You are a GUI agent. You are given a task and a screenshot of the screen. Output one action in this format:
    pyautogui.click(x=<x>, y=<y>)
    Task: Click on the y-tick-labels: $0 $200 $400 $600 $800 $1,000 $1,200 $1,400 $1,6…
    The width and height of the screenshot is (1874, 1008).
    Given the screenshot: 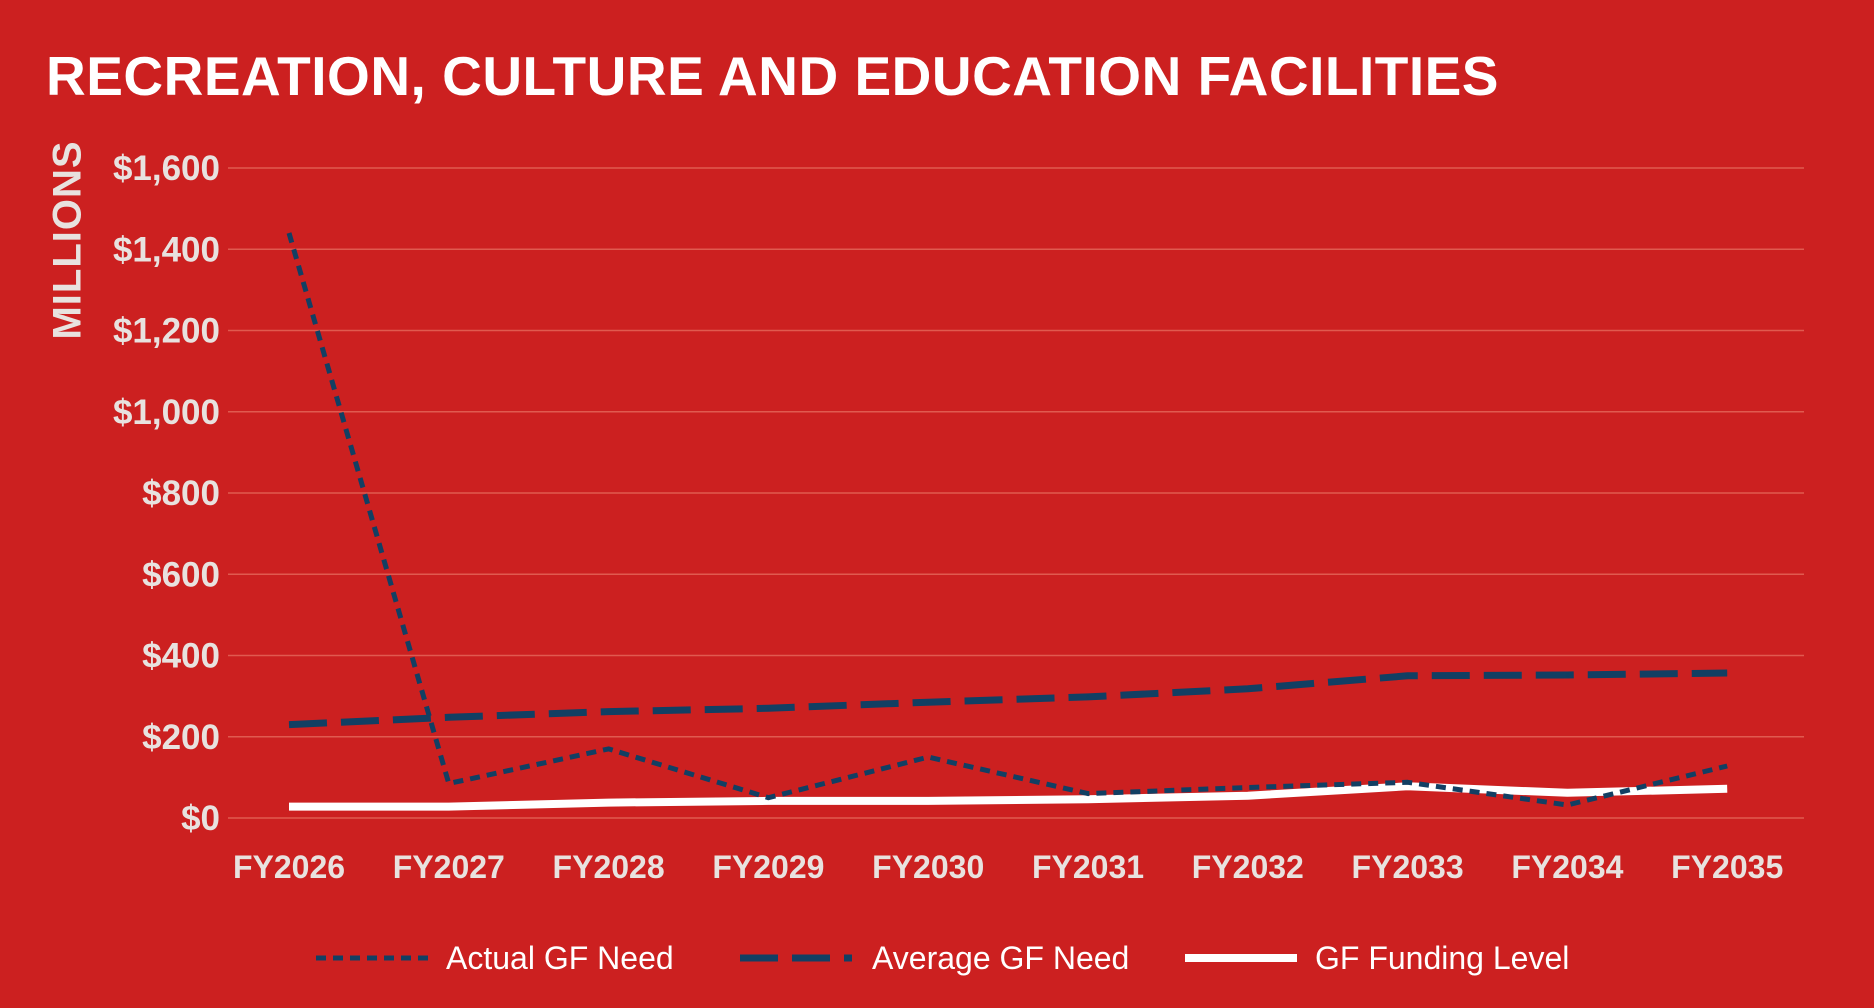 What is the action you would take?
    pyautogui.click(x=166, y=493)
    